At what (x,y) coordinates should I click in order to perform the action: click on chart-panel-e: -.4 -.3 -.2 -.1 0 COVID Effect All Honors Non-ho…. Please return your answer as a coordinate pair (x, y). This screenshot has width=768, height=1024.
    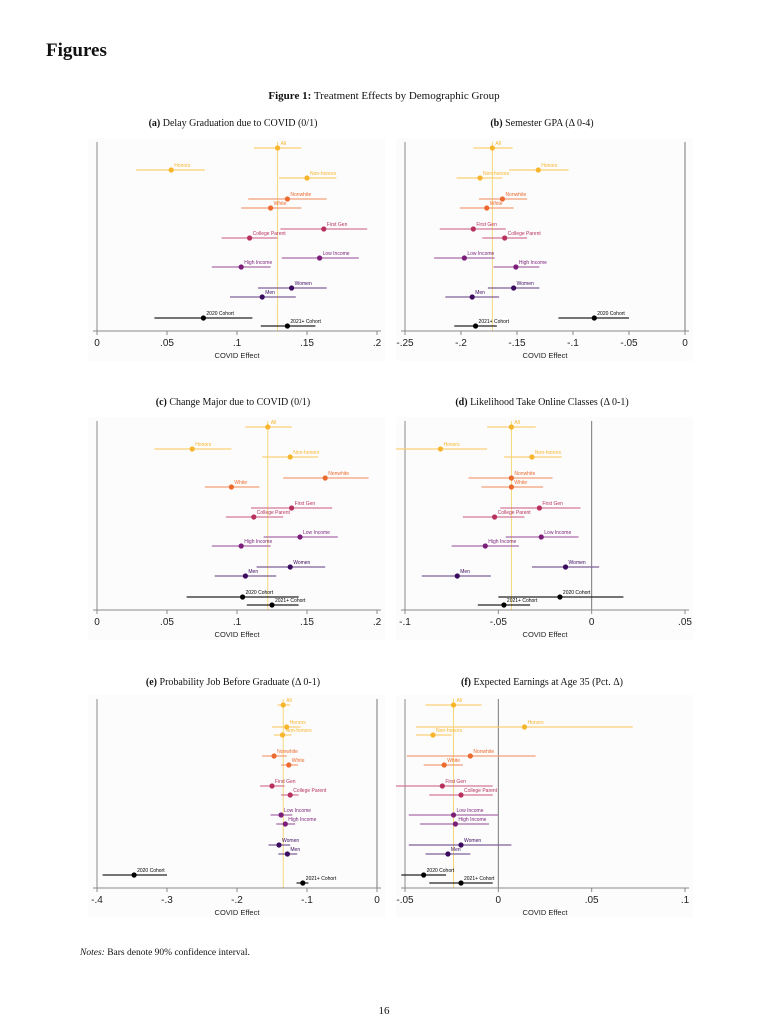
    Looking at the image, I should click on (236, 806).